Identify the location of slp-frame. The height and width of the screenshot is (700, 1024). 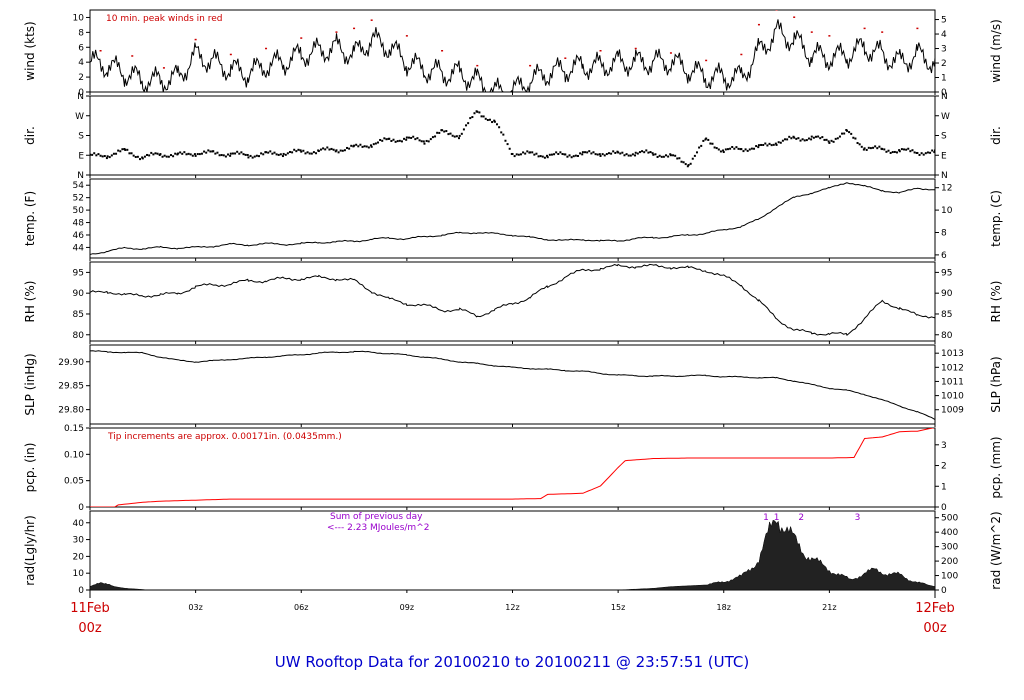
(512, 384).